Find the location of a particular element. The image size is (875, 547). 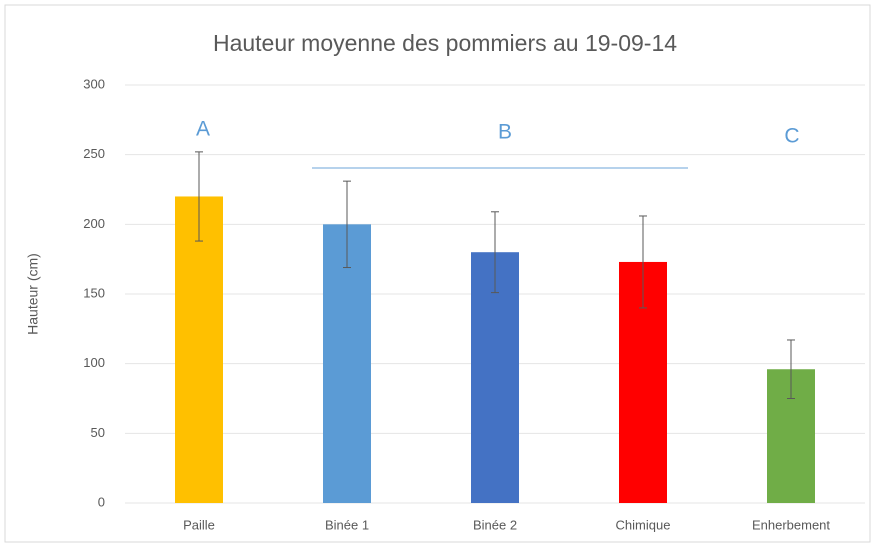

x-tick-label: Binée 1 is located at coordinates (347, 524).